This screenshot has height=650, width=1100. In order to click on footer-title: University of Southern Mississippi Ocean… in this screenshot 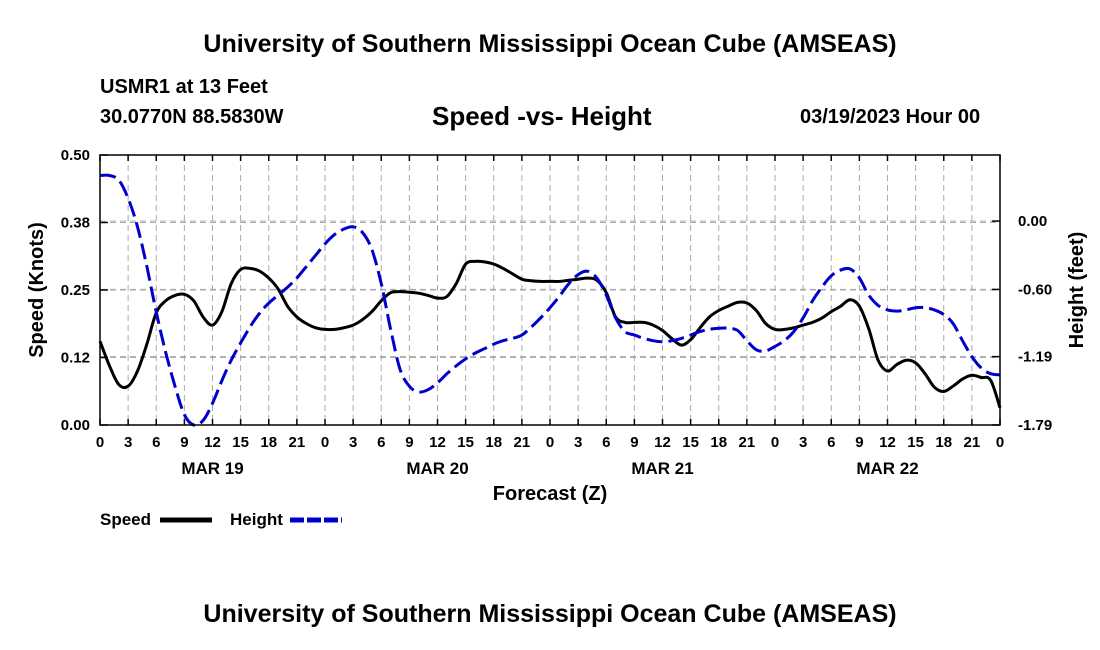, I will do `click(550, 614)`.